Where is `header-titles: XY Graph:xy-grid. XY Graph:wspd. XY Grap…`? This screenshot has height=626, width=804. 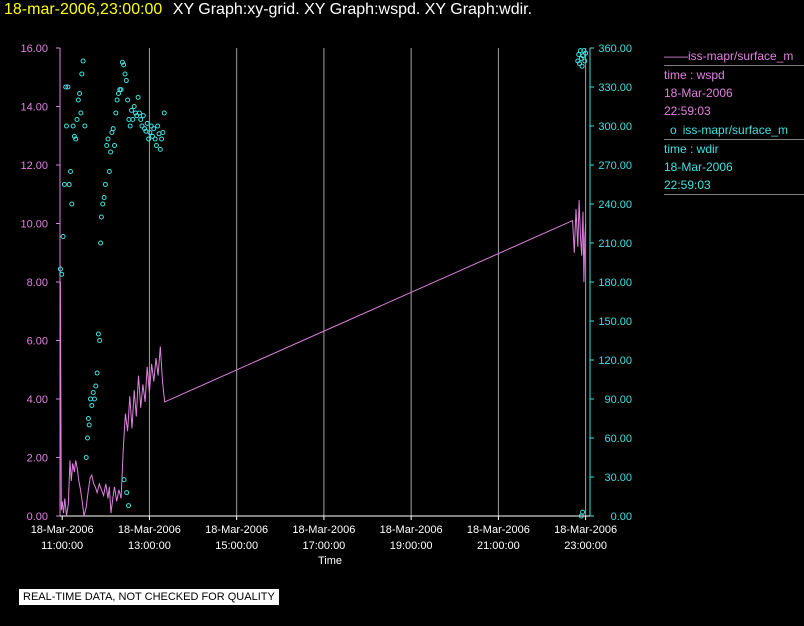
header-titles: XY Graph:xy-grid. XY Graph:wspd. XY Grap… is located at coordinates (352, 9).